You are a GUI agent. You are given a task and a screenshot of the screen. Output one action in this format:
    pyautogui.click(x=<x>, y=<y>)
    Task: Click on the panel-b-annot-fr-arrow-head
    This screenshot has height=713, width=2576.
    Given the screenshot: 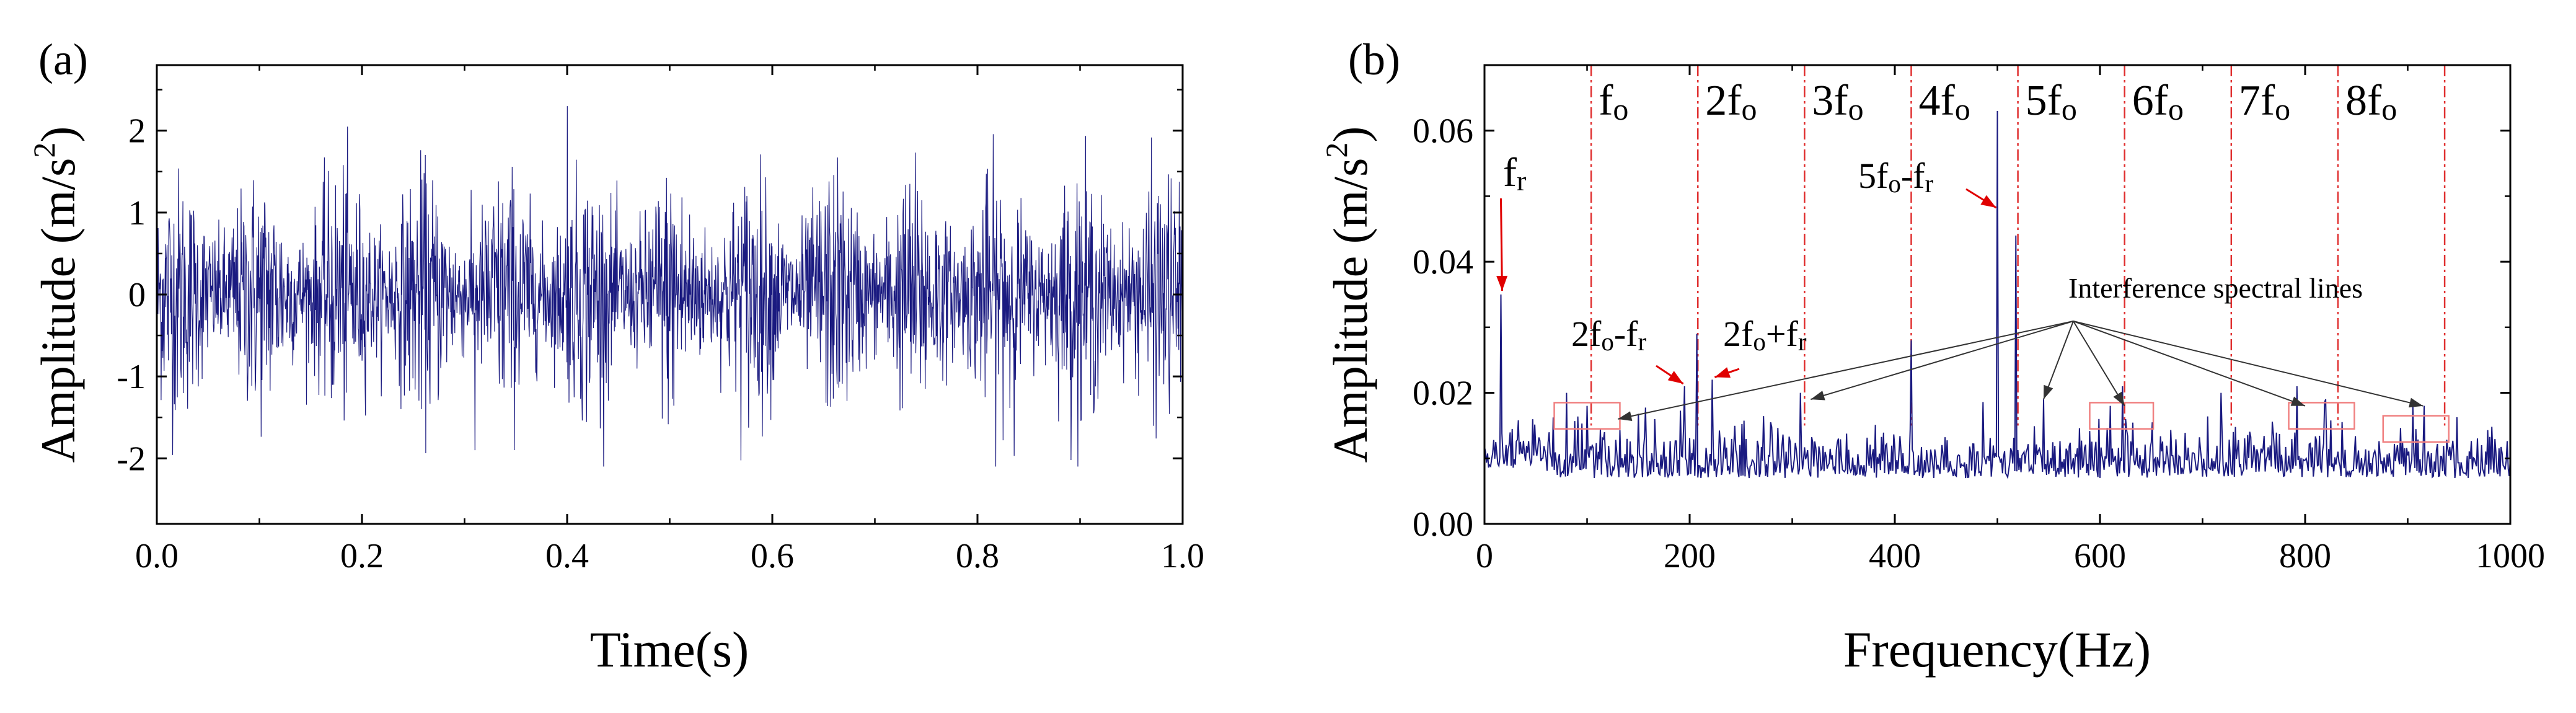 What is the action you would take?
    pyautogui.click(x=1502, y=283)
    